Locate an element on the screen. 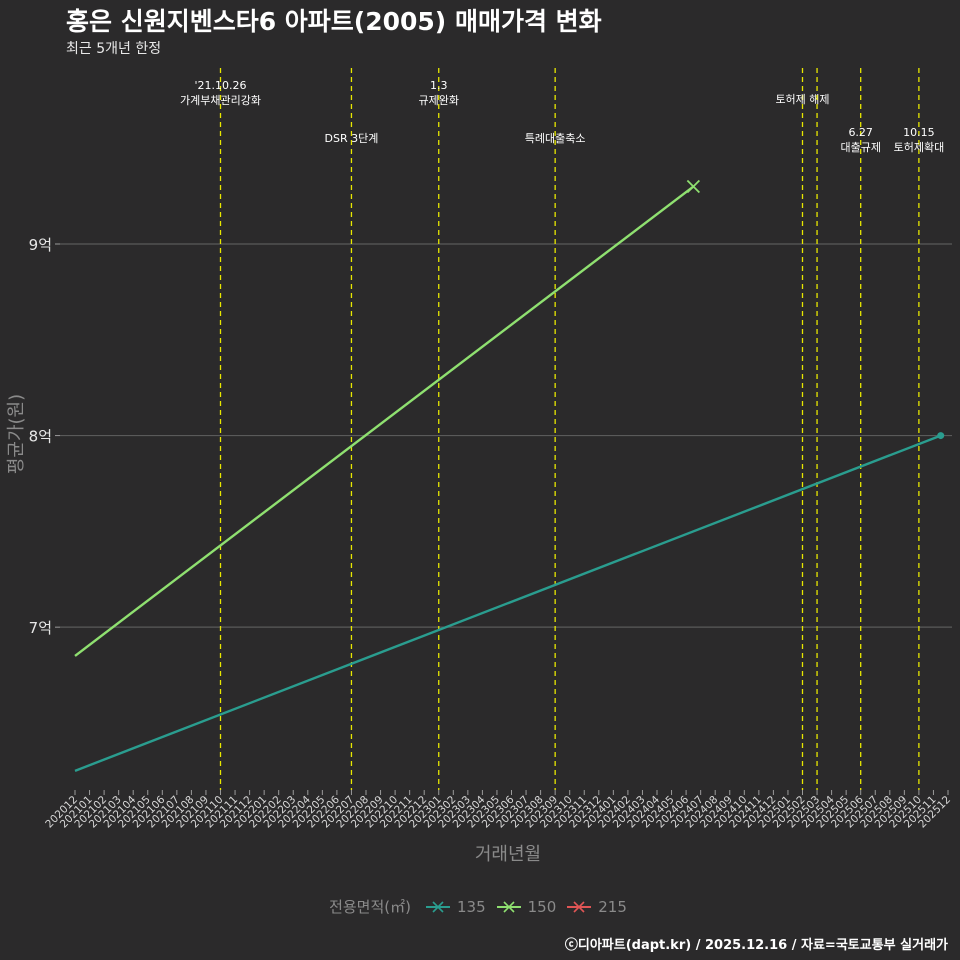 This screenshot has height=960, width=960. event-label: 토허제확대 is located at coordinates (919, 147).